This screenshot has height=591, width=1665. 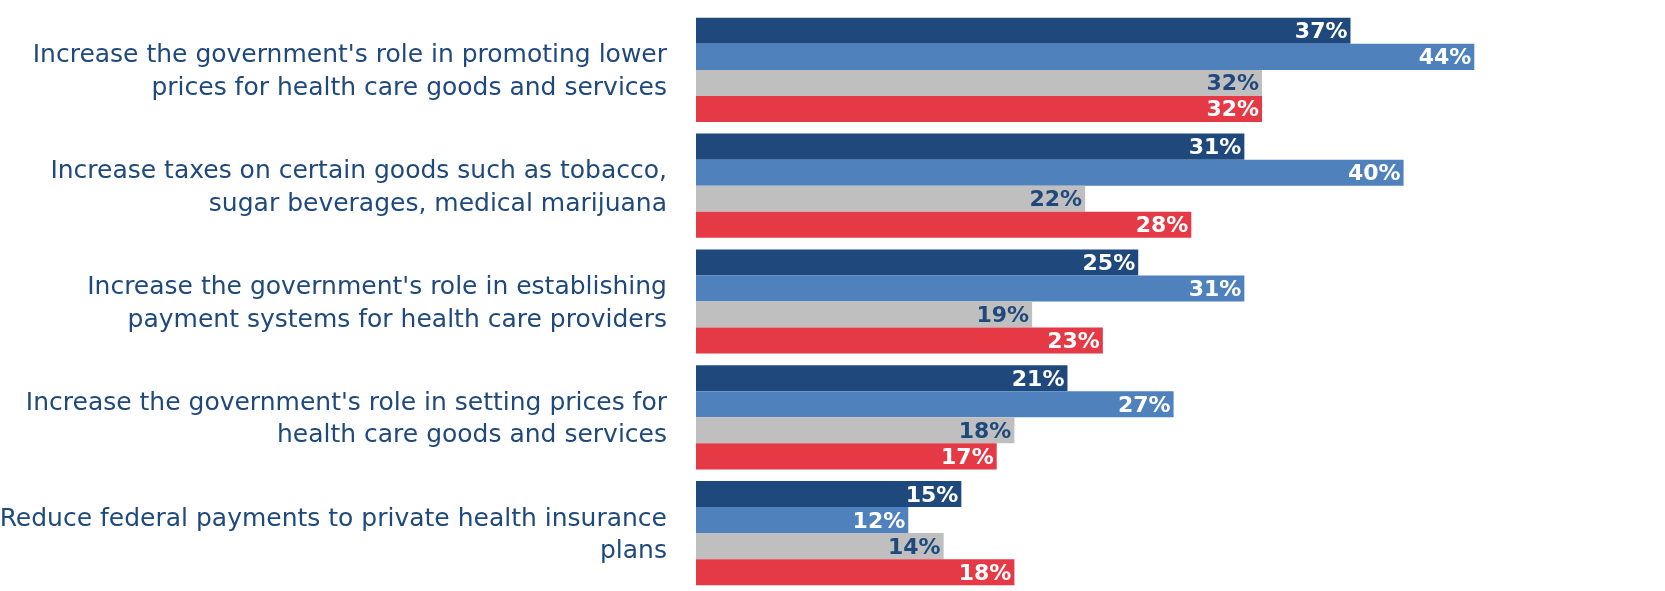 I want to click on data-label: 22%, so click(x=1056, y=199).